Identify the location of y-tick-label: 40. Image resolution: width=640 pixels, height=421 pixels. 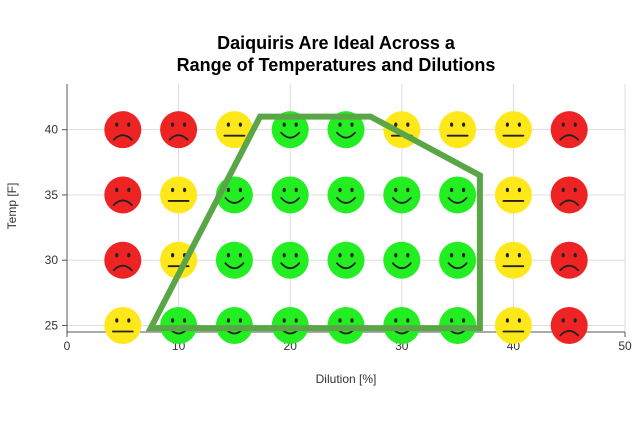
(52, 130).